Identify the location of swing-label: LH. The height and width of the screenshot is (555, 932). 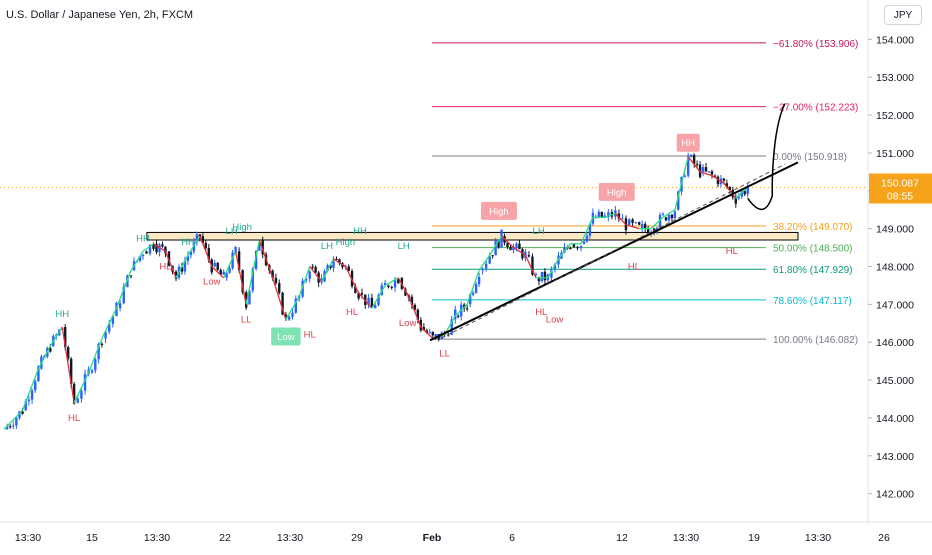
(404, 246).